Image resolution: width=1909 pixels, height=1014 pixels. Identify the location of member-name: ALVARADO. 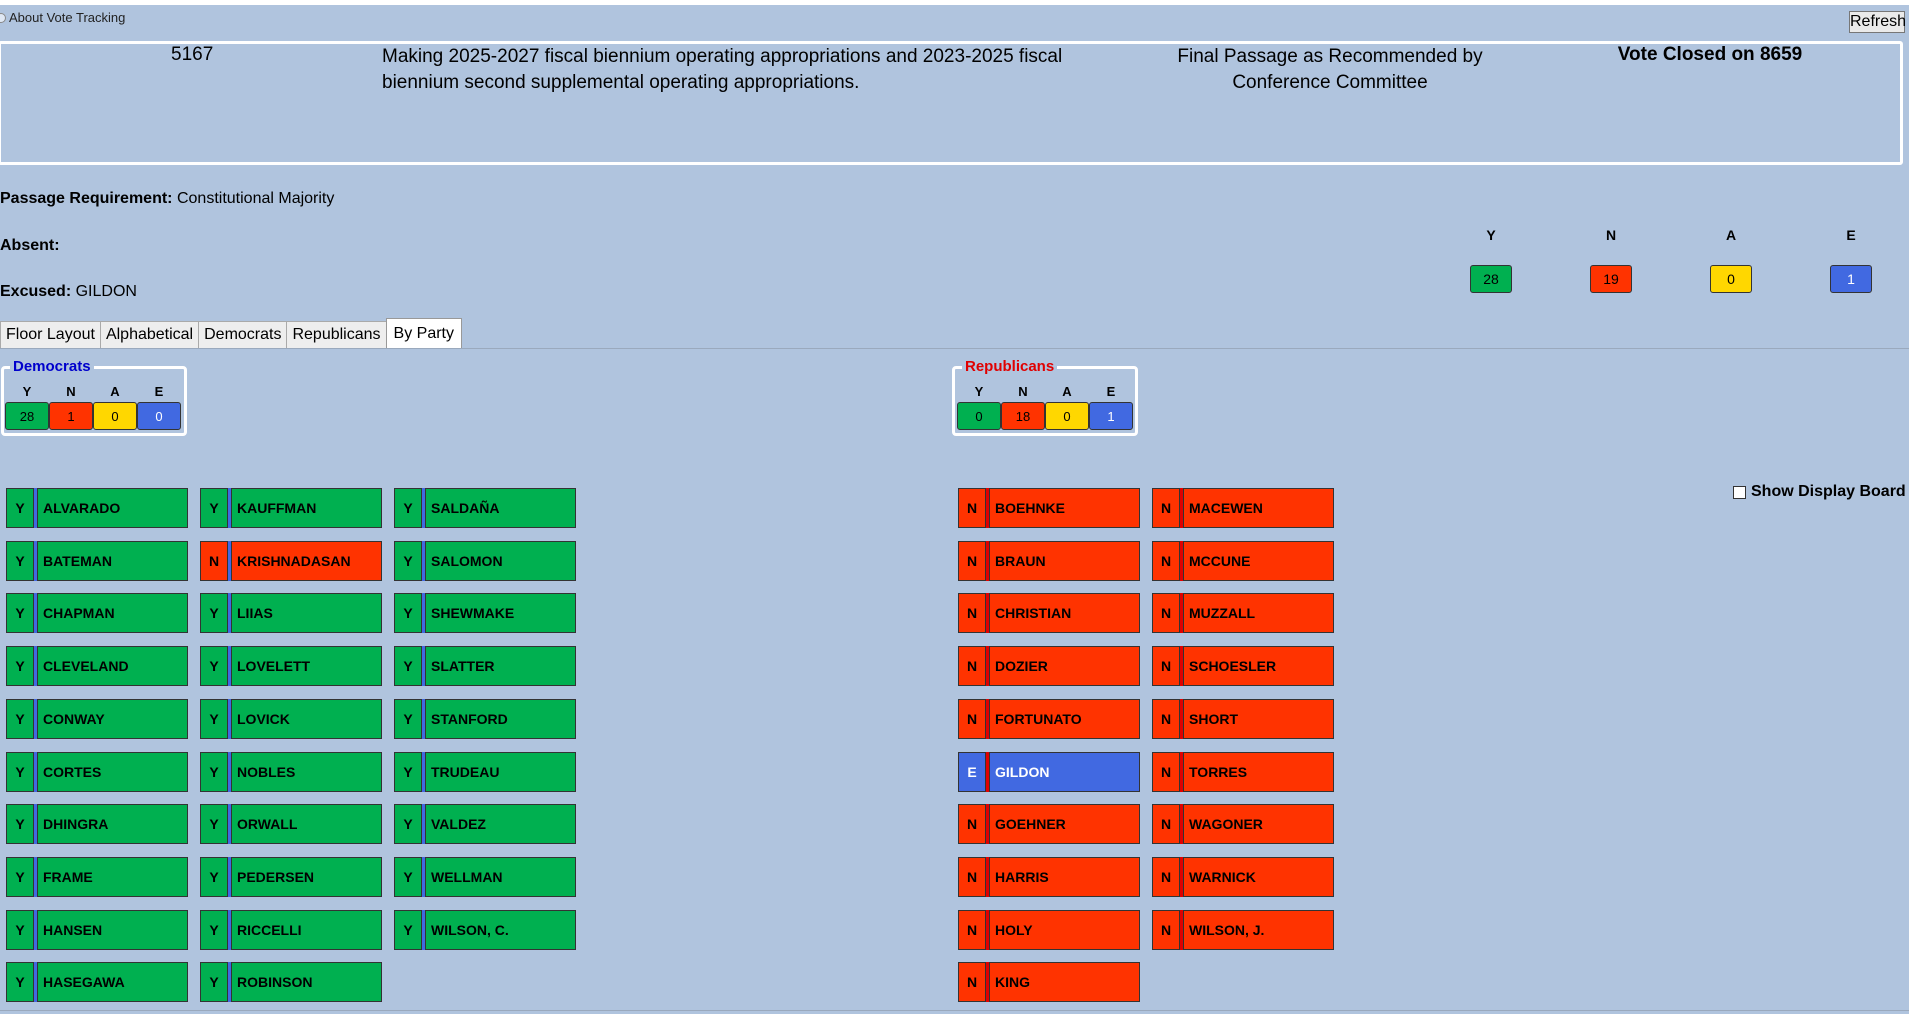
(112, 508).